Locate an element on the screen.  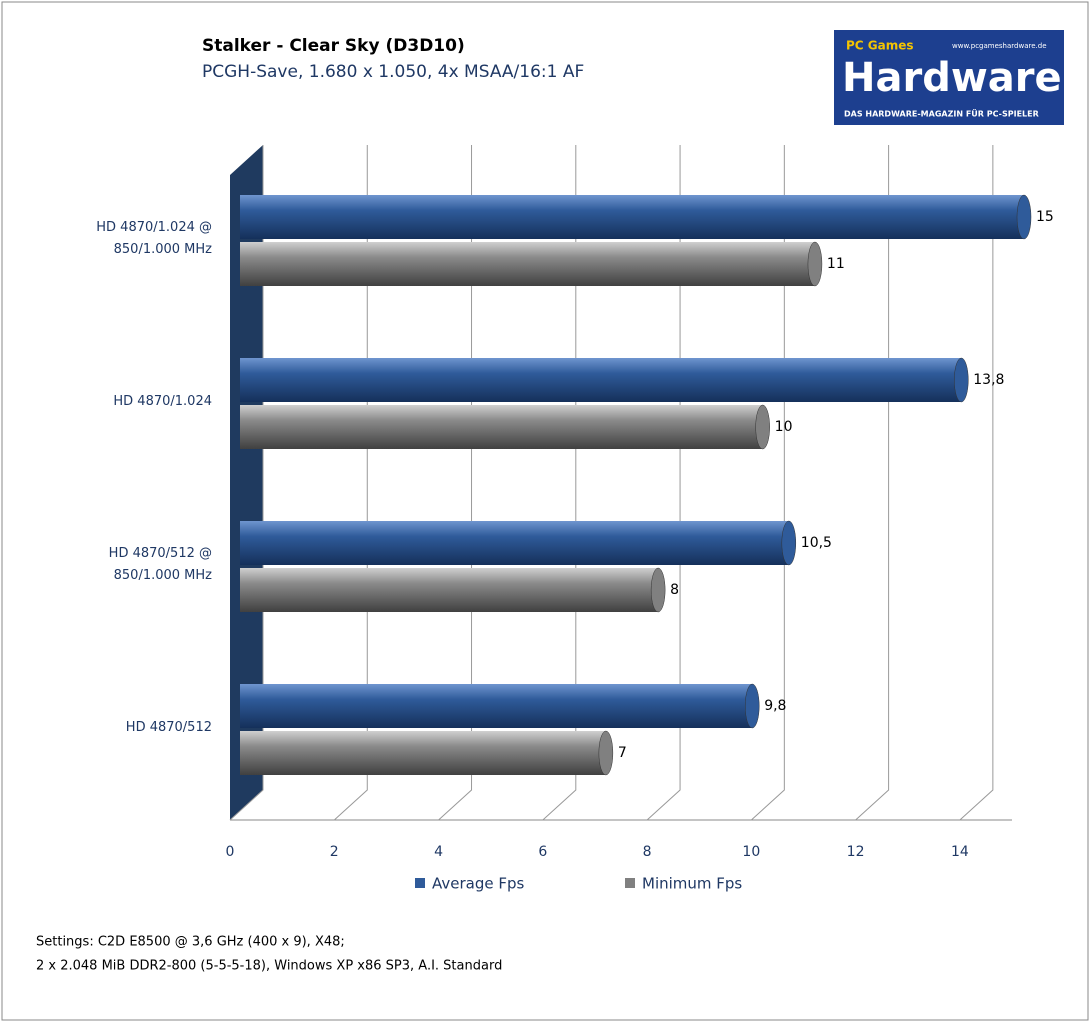
x-tick-label: 4 is located at coordinates (438, 852).